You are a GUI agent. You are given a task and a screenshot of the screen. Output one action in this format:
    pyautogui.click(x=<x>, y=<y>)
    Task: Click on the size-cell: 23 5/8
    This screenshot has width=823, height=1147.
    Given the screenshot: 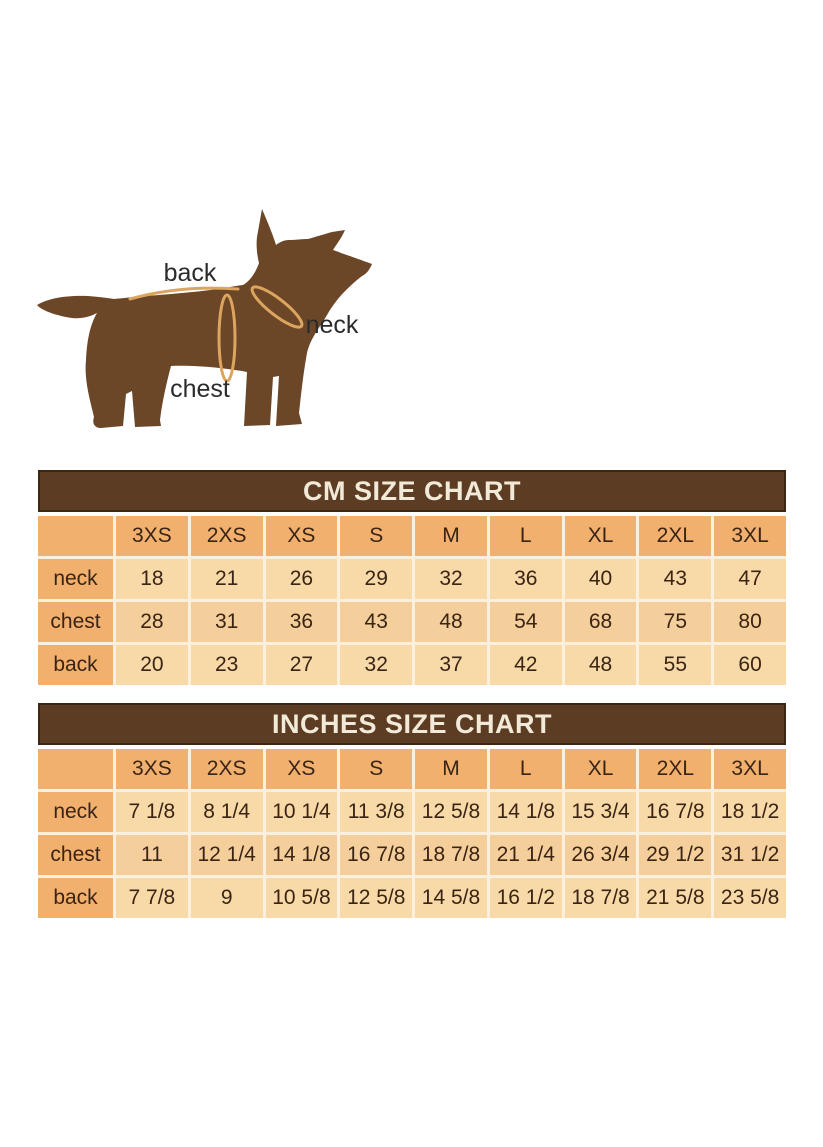 What is the action you would take?
    pyautogui.click(x=750, y=898)
    